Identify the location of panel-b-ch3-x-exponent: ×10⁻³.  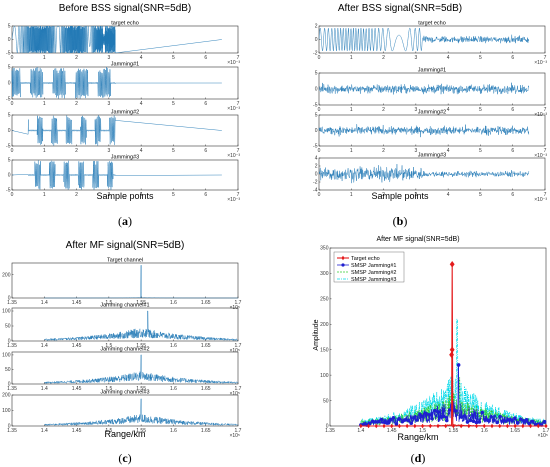
(540, 156).